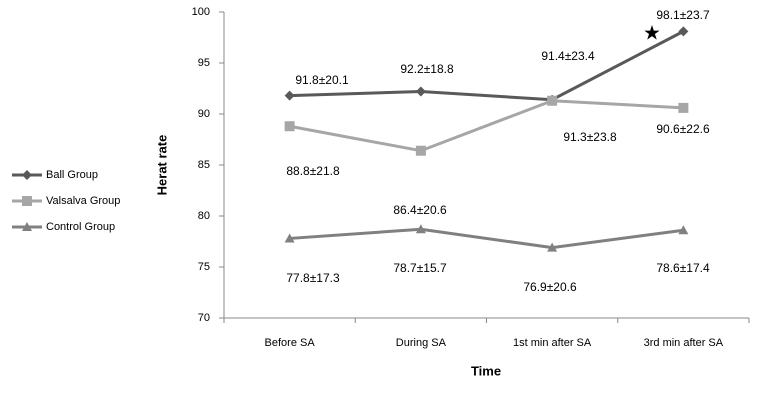  I want to click on data-label: 76.9±20.6, so click(550, 287).